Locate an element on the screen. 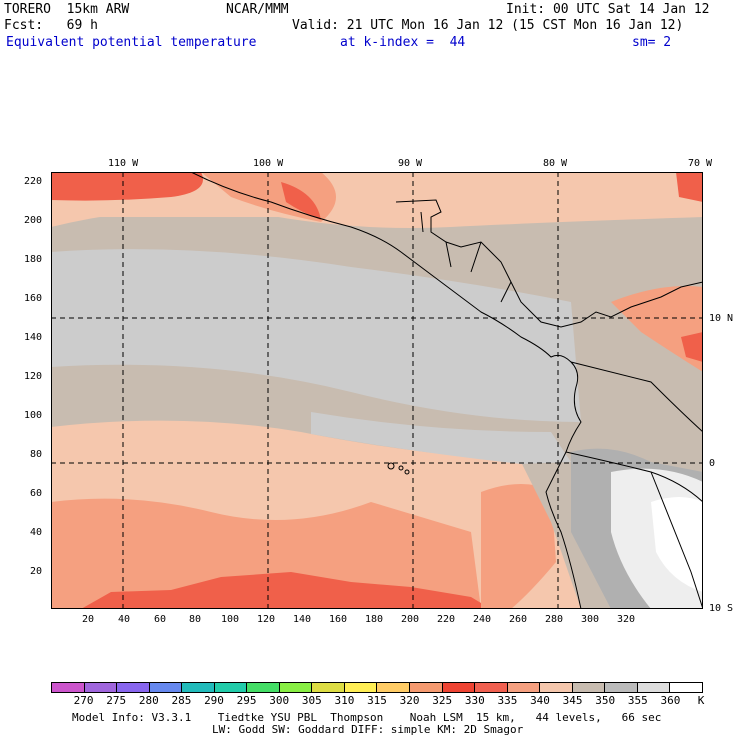  y-tick-200: 200 is located at coordinates (33, 220).